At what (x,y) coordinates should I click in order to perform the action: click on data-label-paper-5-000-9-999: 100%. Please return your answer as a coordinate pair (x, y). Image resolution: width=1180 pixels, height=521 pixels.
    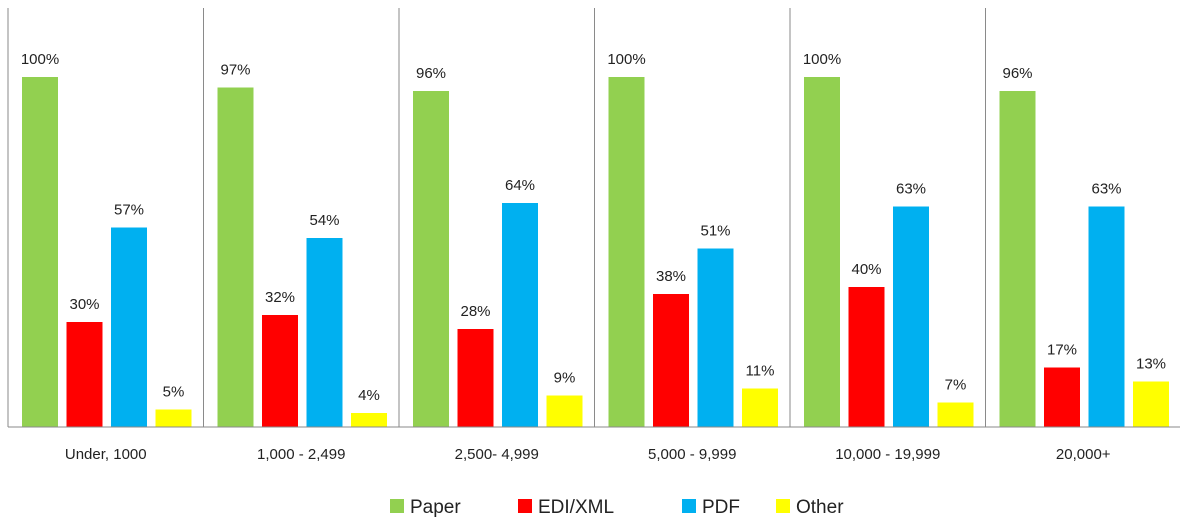
    Looking at the image, I should click on (626, 59).